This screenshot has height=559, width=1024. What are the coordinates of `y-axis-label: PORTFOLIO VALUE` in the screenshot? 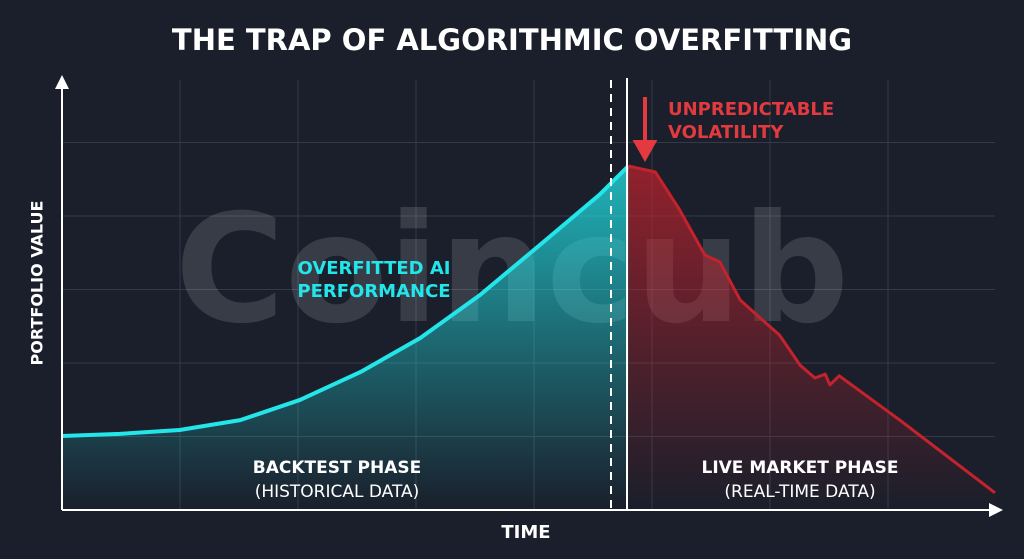 It's located at (37, 283).